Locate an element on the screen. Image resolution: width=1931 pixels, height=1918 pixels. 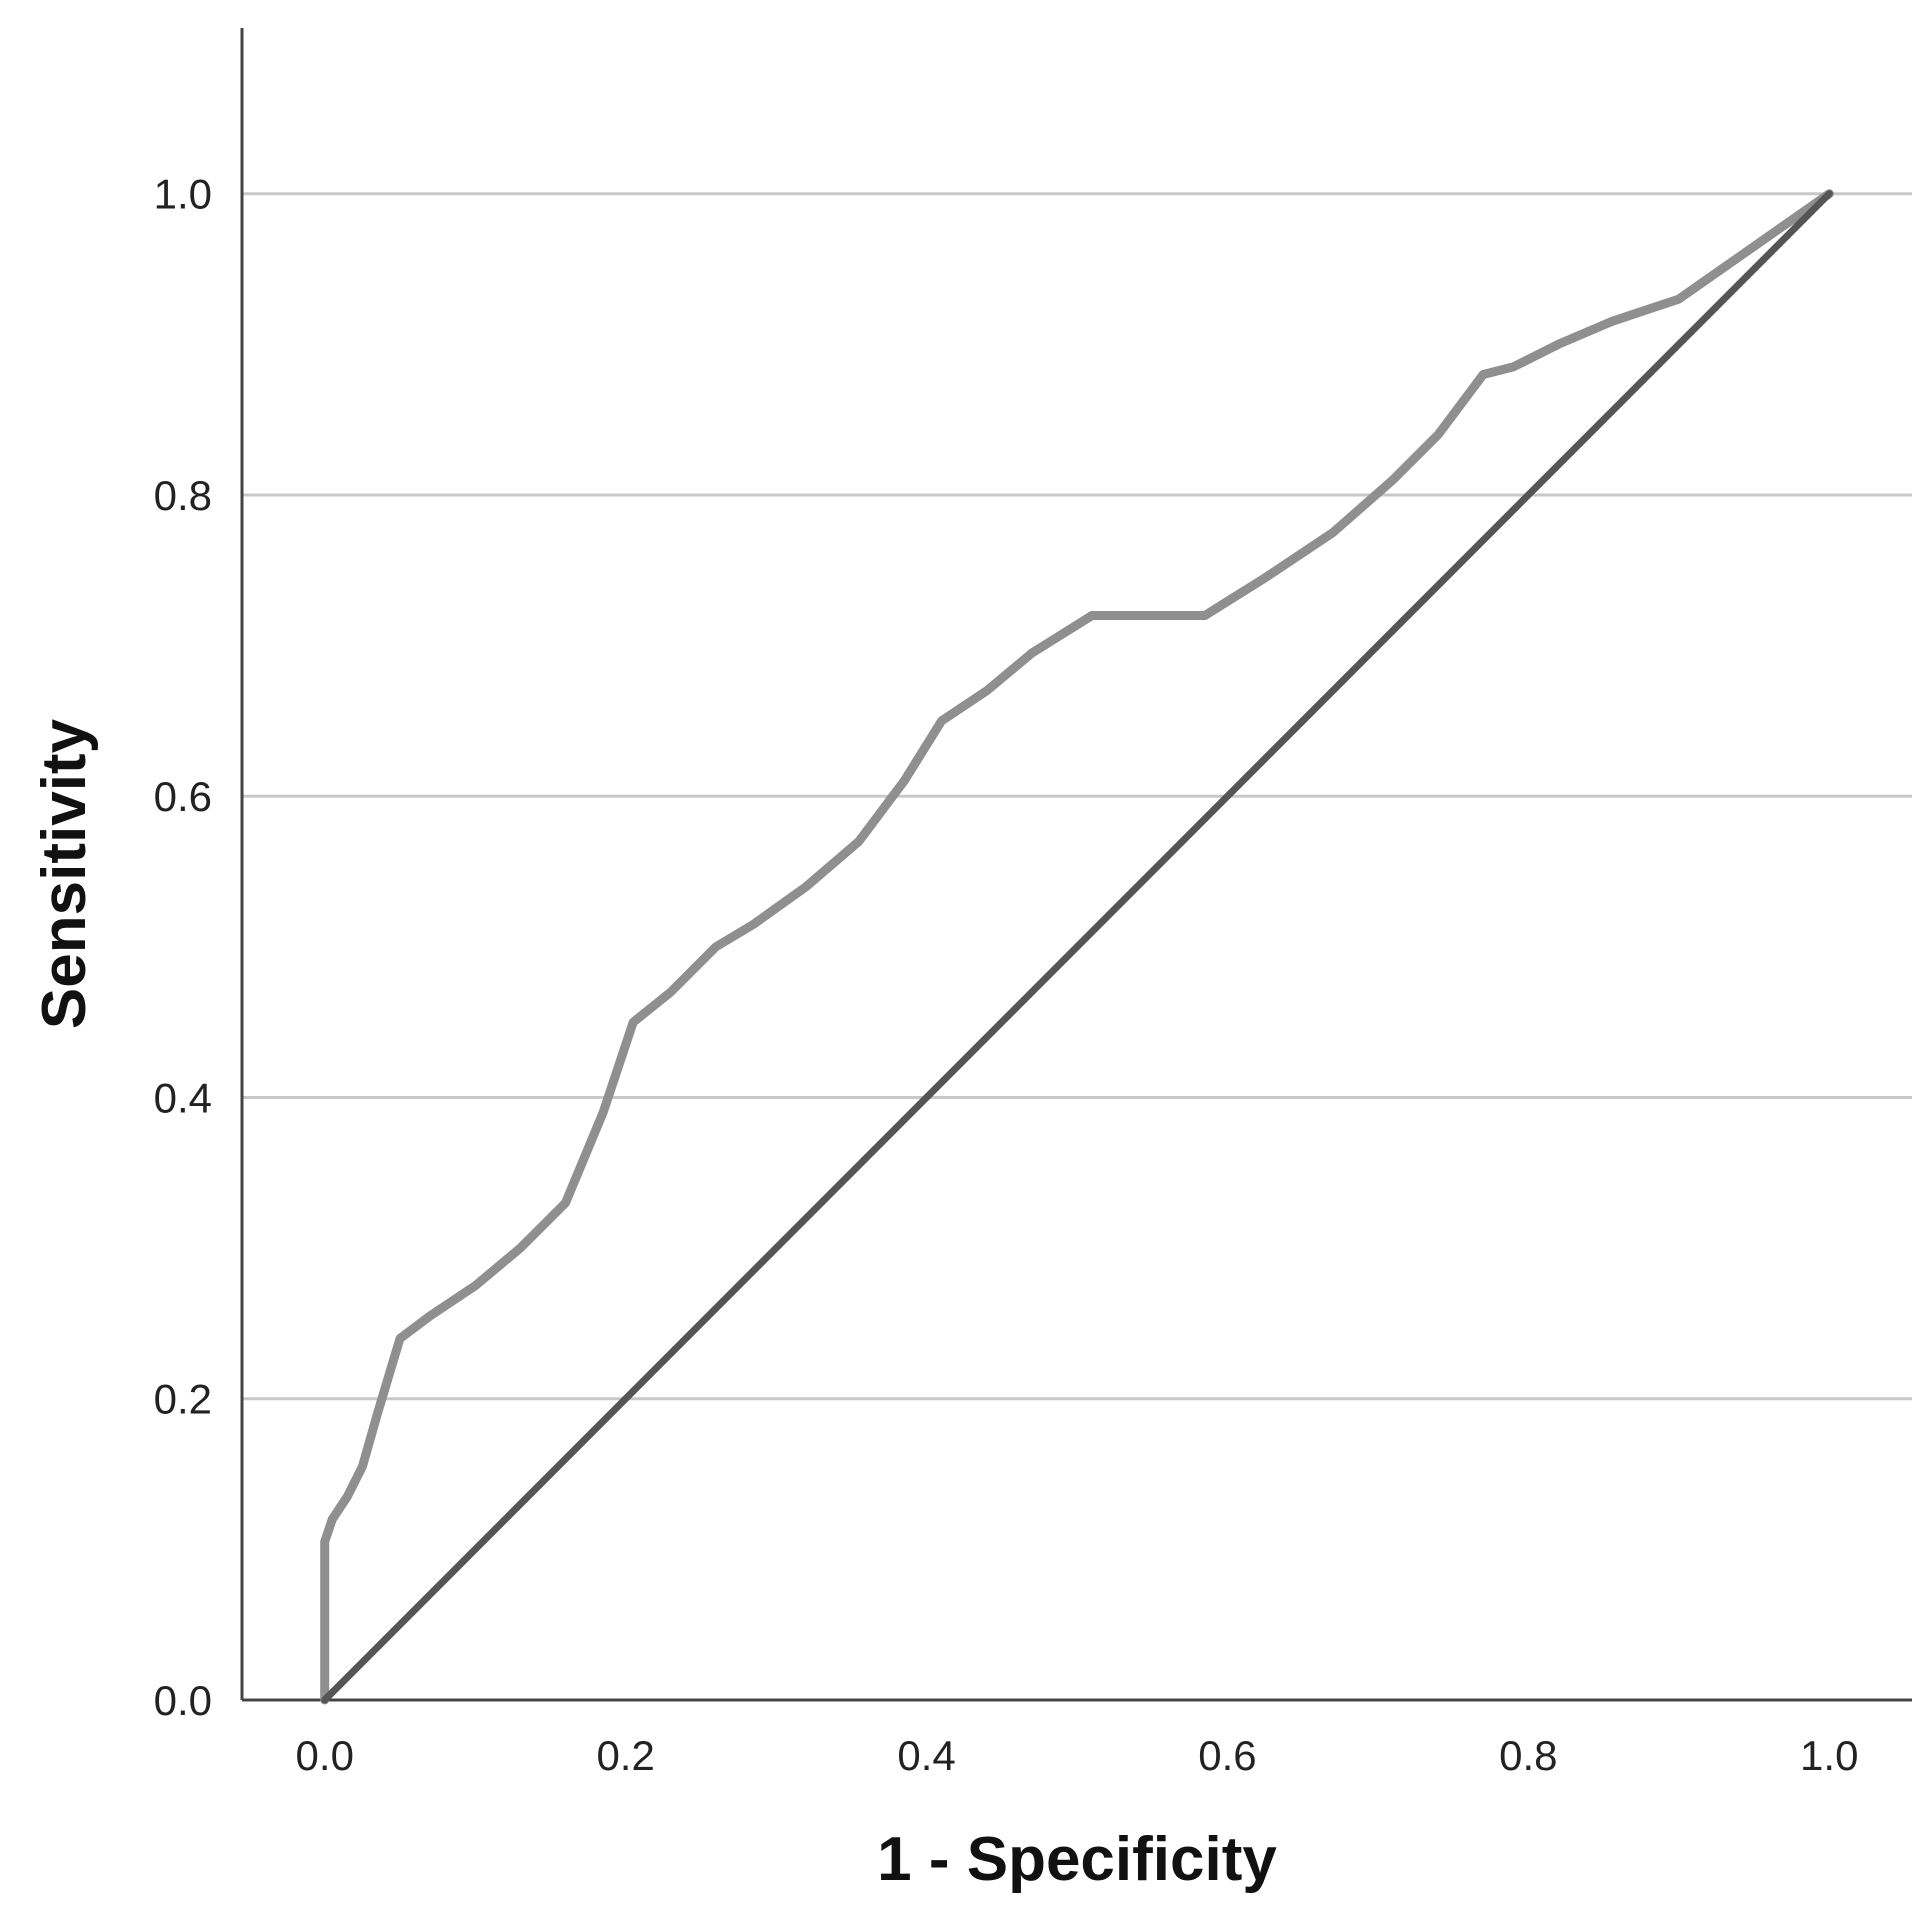
y-tick-label-1: 0.2 is located at coordinates (183, 1399).